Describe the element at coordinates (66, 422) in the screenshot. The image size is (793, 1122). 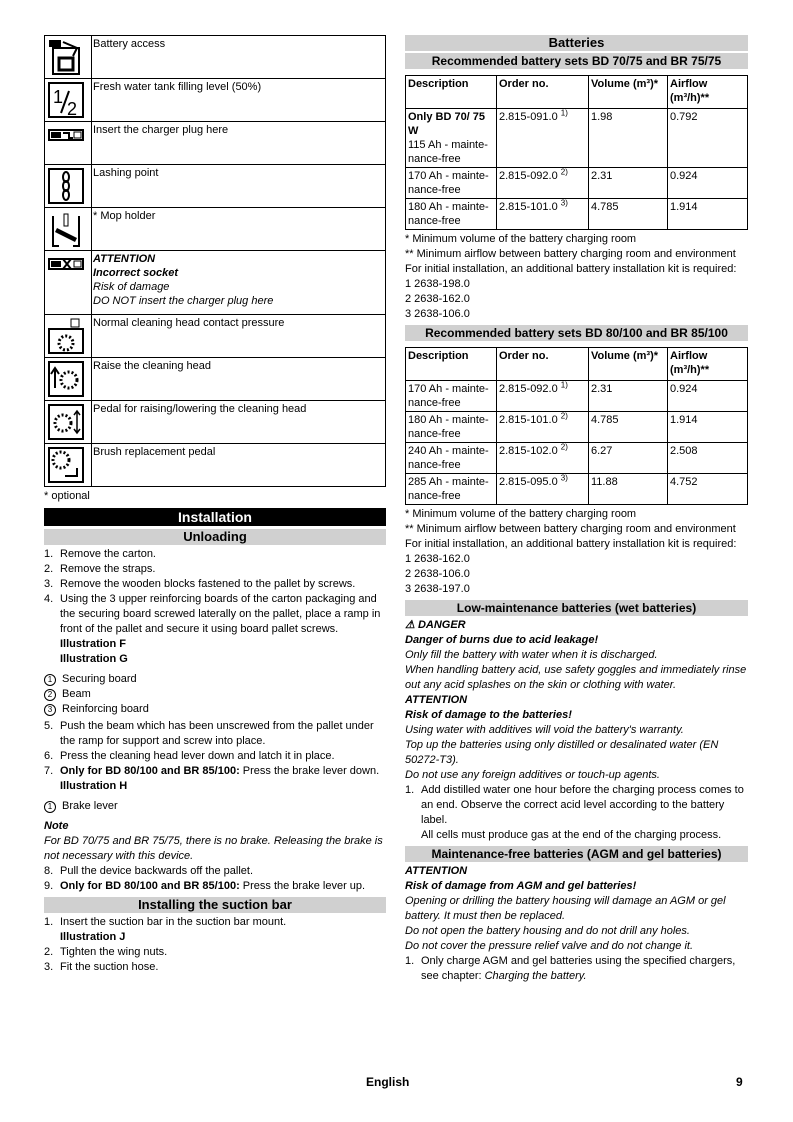
I see `pedal-raise-lower-icon` at that location.